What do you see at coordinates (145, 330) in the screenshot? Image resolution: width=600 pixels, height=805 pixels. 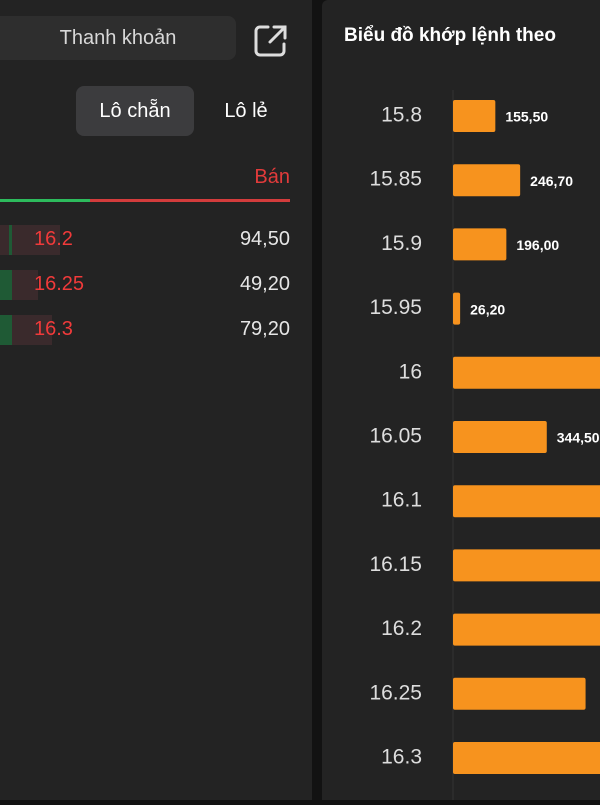 I see `row: 16.3 79,20` at bounding box center [145, 330].